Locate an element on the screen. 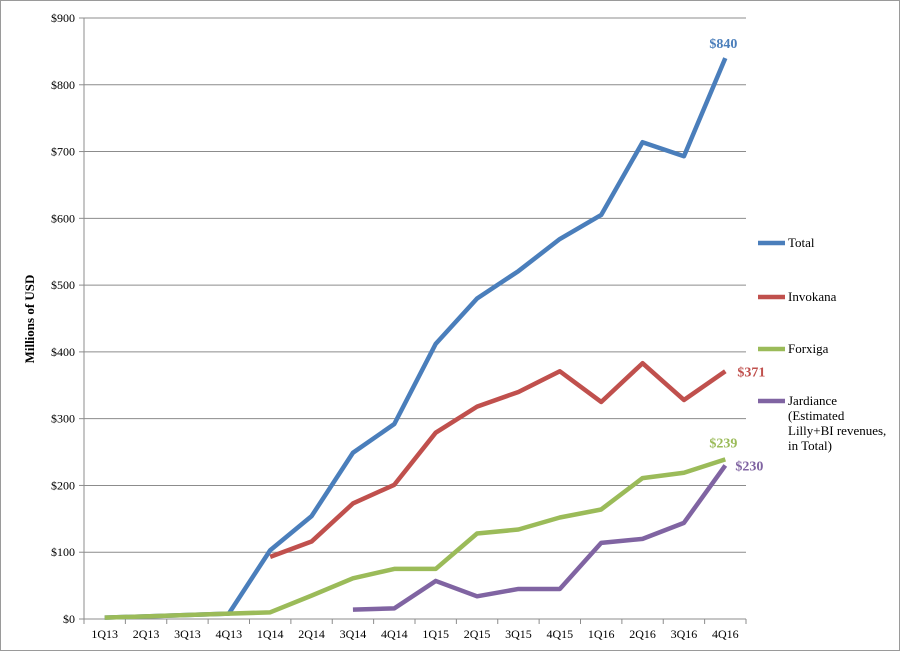 This screenshot has width=900, height=652. y-tick-label: $600 is located at coordinates (63, 218).